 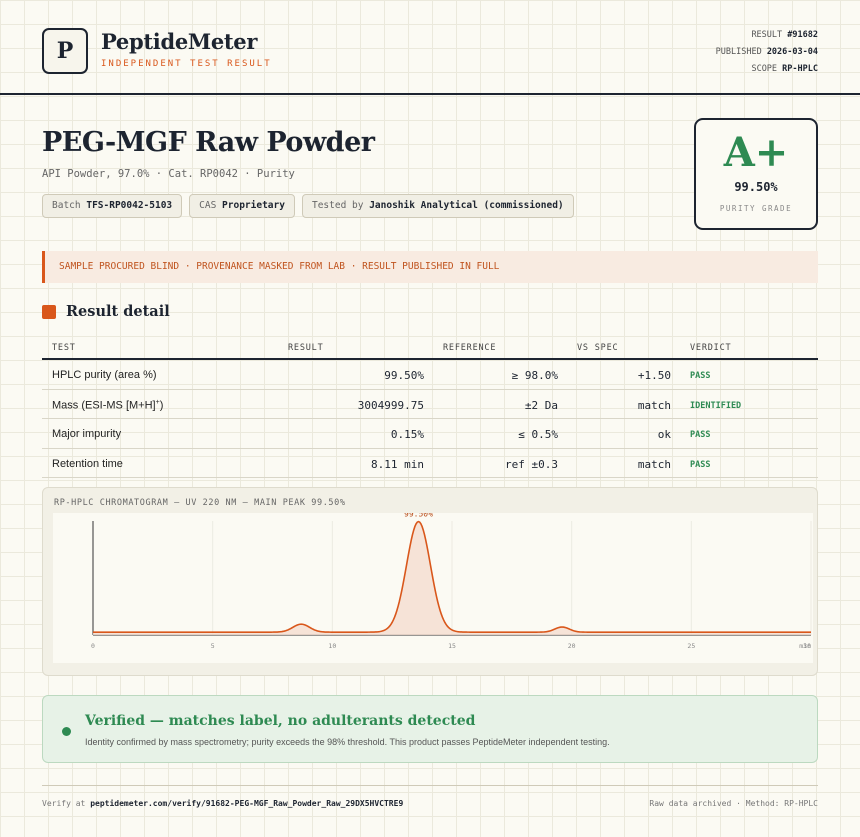 I want to click on row-result: 99.50%, so click(x=404, y=375).